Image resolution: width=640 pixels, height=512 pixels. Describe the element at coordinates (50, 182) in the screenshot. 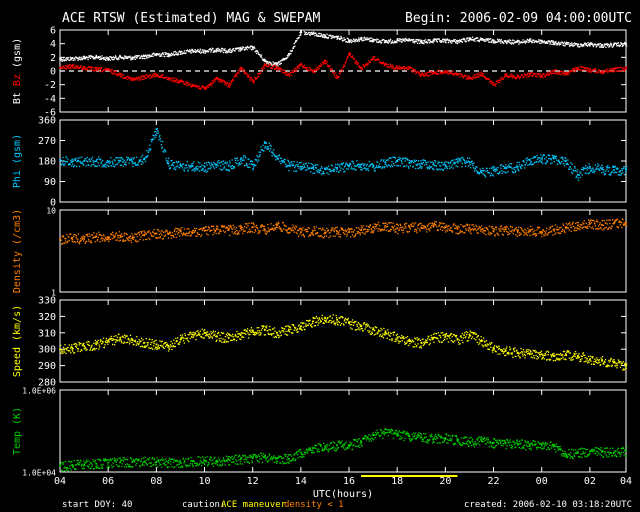

I see `y-tick-label: 90` at that location.